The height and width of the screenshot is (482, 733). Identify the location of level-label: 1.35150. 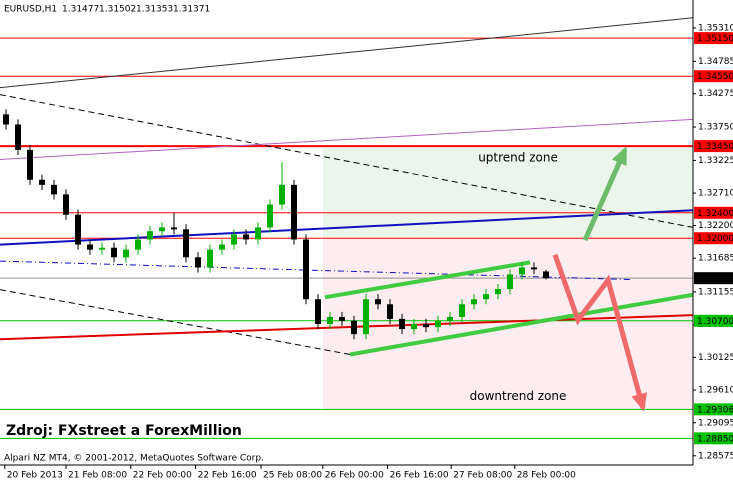
(715, 39).